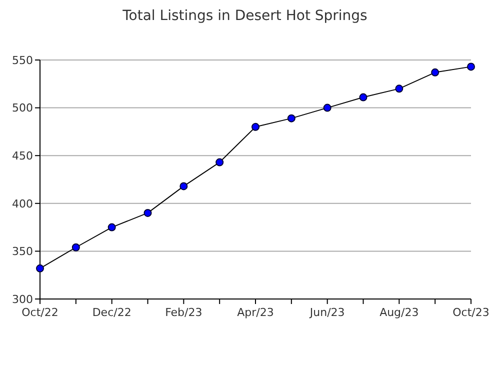 The width and height of the screenshot is (490, 380). I want to click on x-tick-label: Oct/22, so click(40, 312).